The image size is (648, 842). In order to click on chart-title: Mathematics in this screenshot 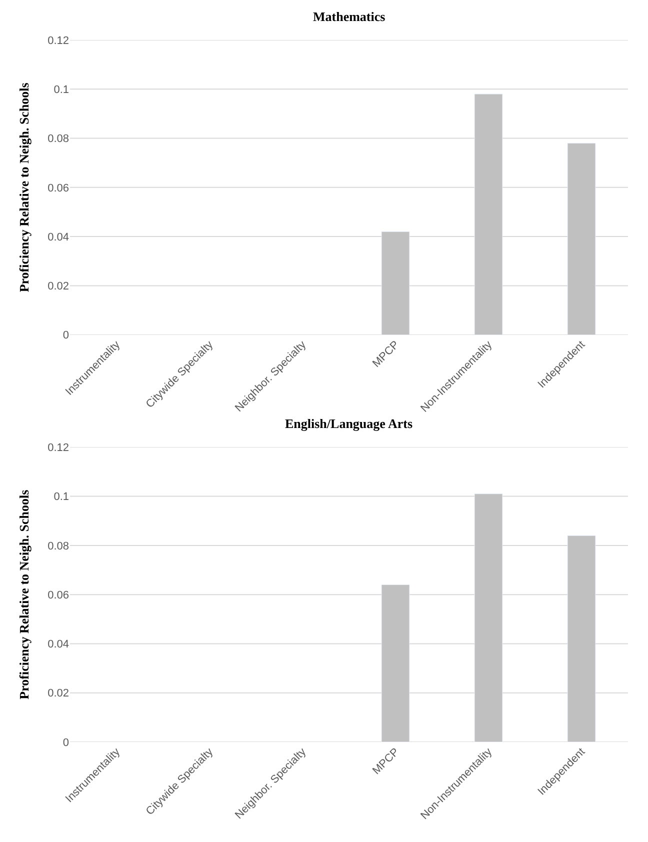, I will do `click(349, 16)`.